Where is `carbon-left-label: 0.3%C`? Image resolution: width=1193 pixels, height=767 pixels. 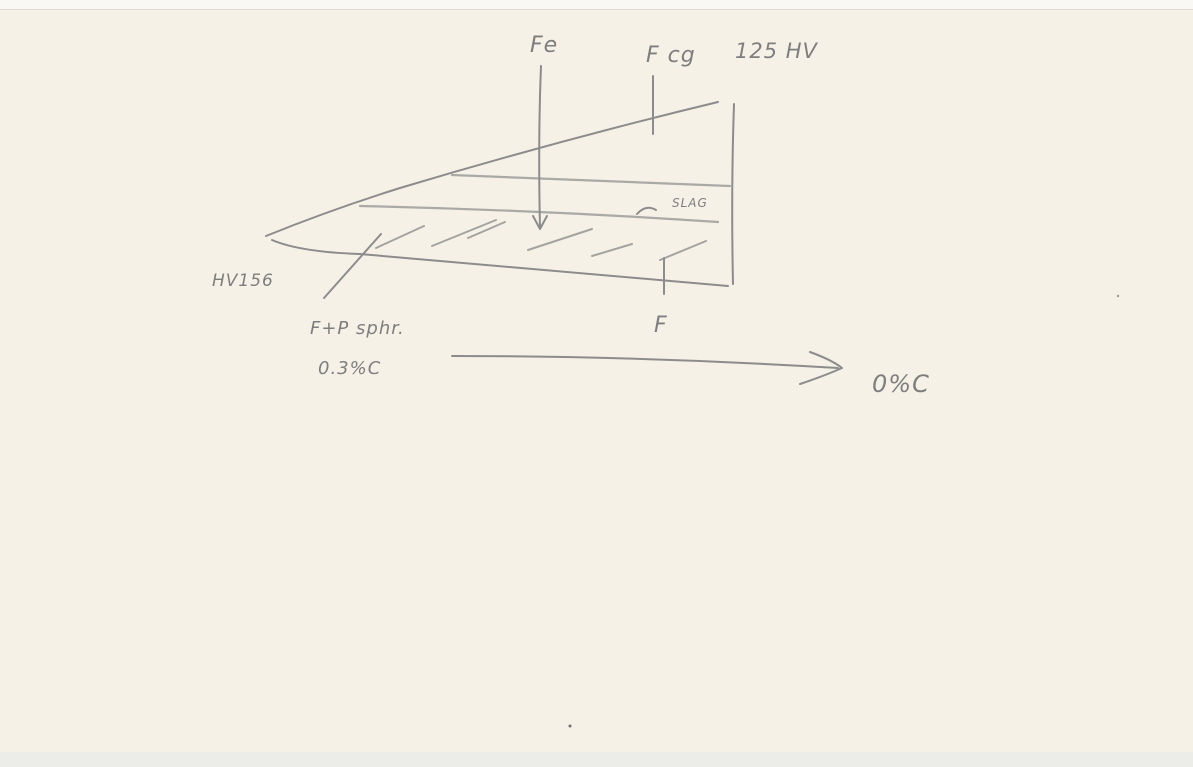 carbon-left-label: 0.3%C is located at coordinates (349, 368).